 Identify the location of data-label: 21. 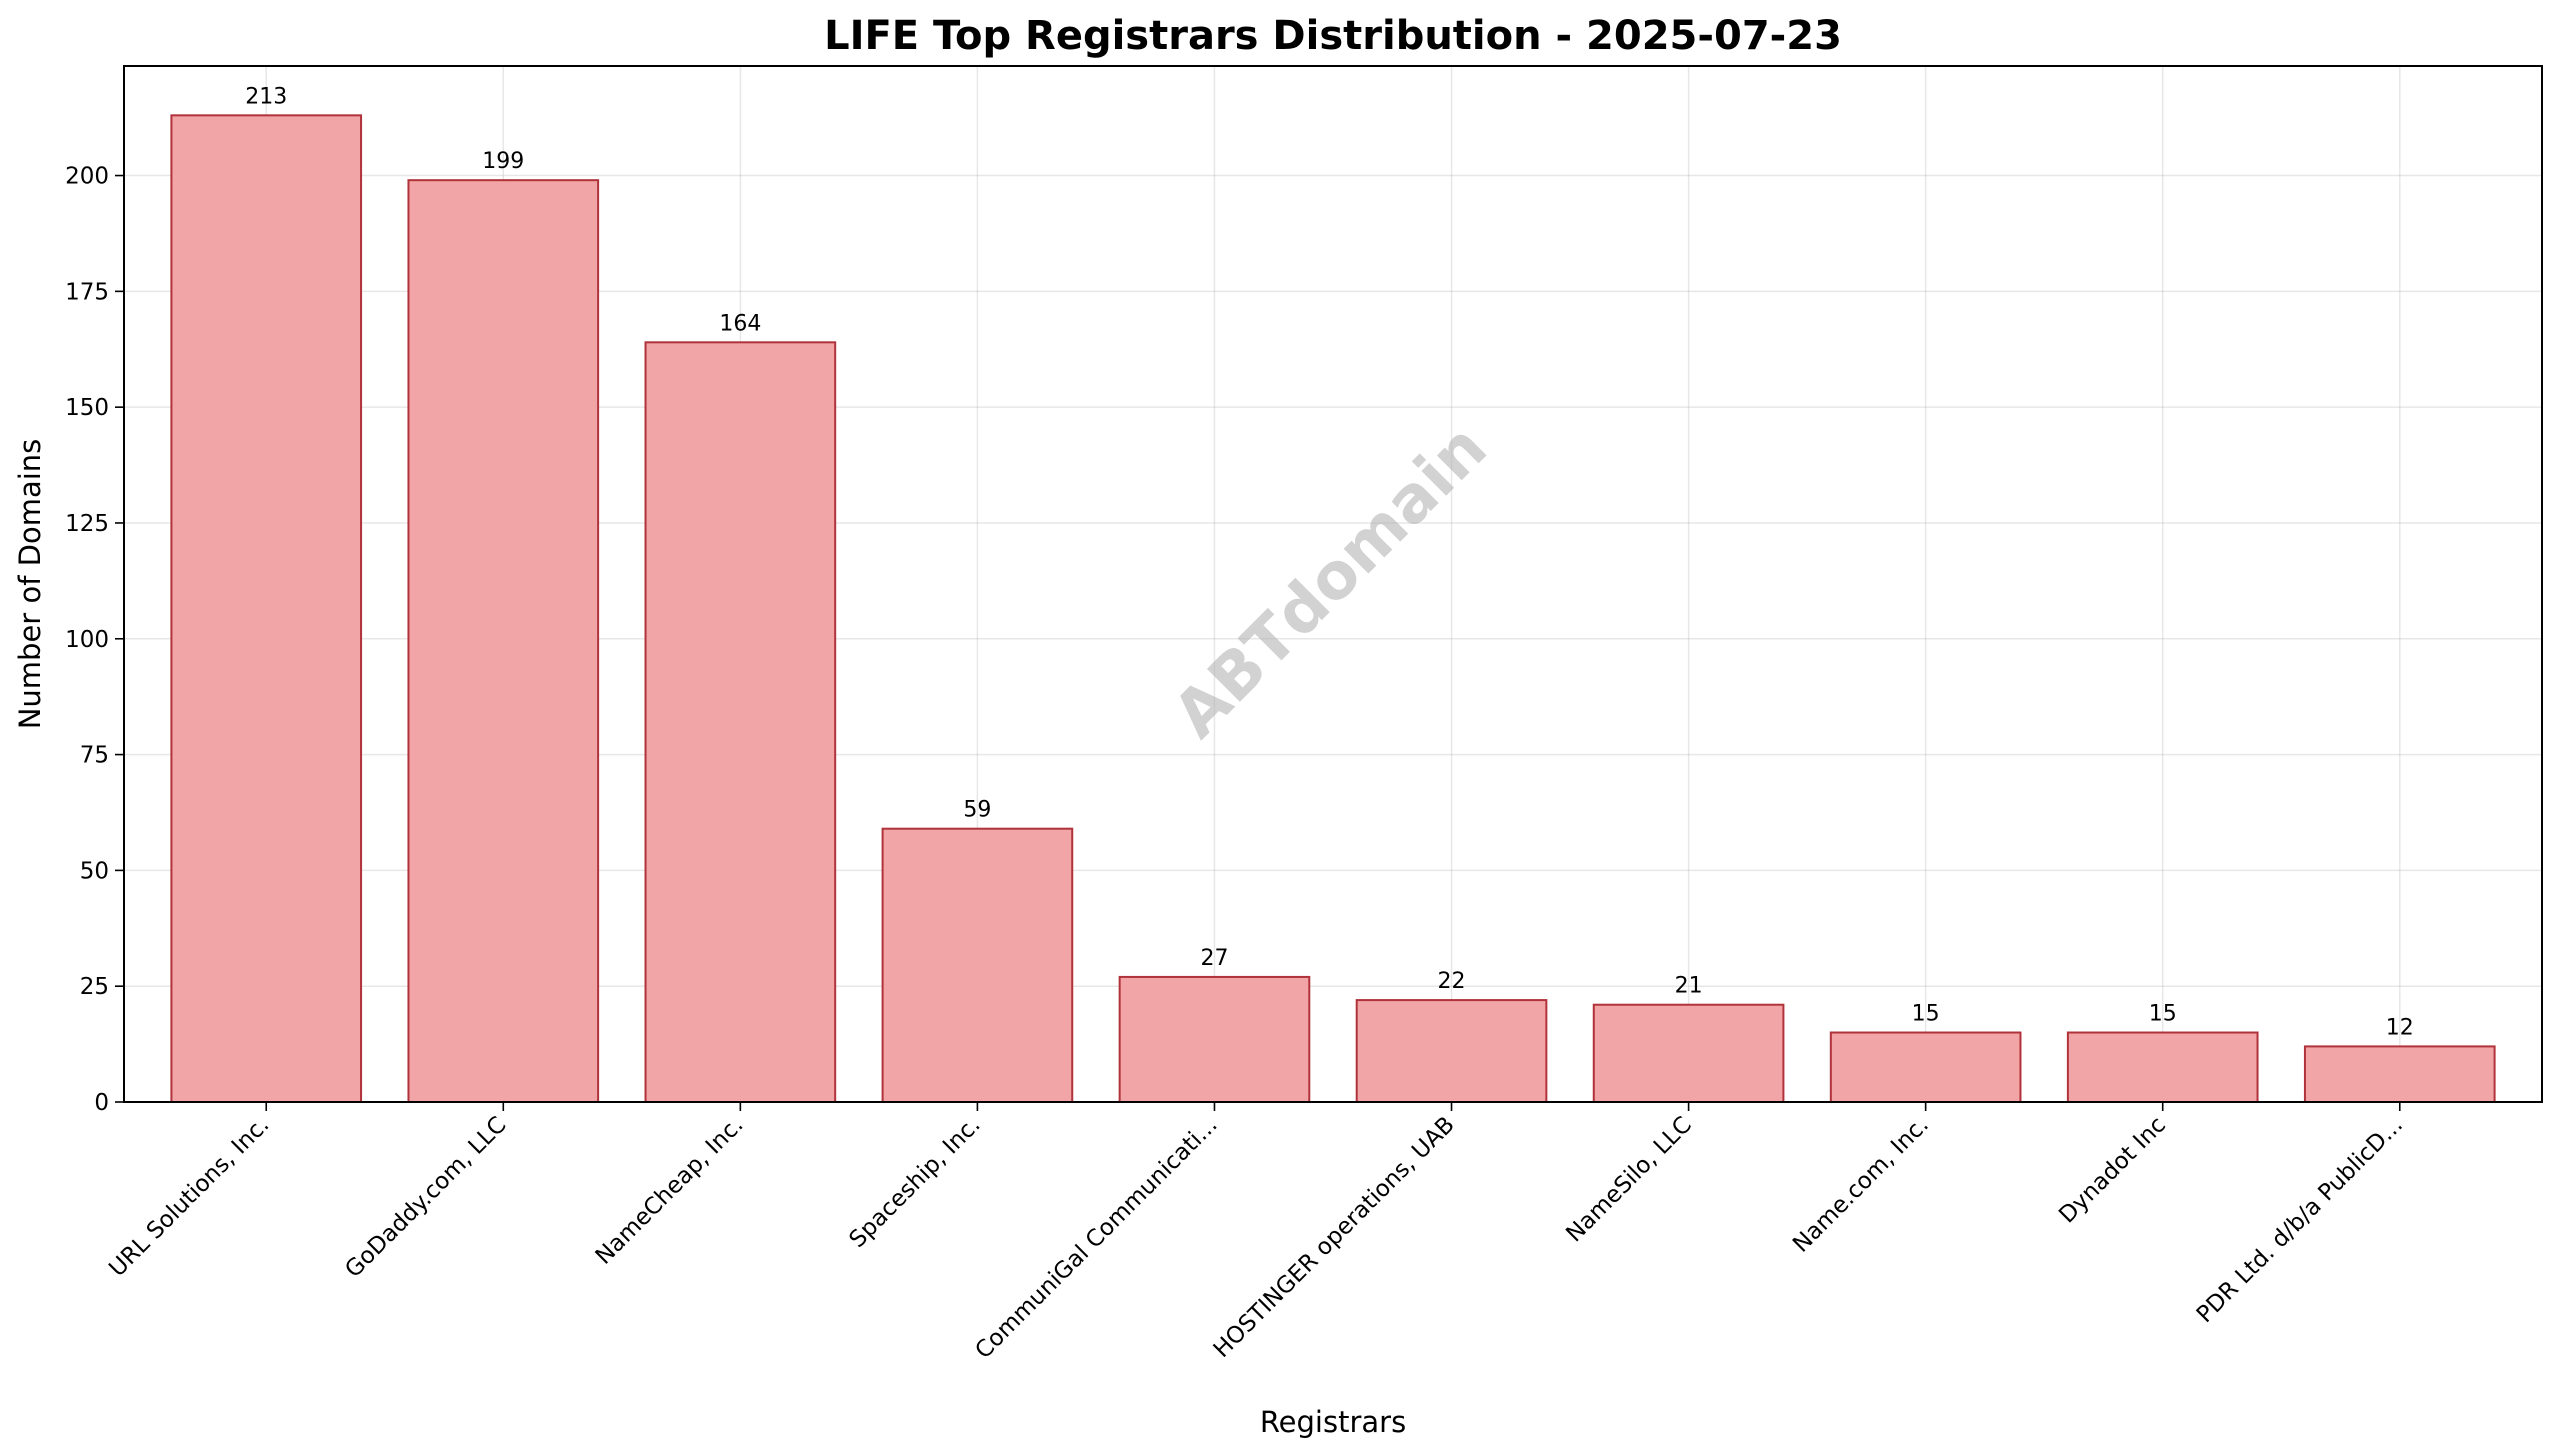
(1689, 986).